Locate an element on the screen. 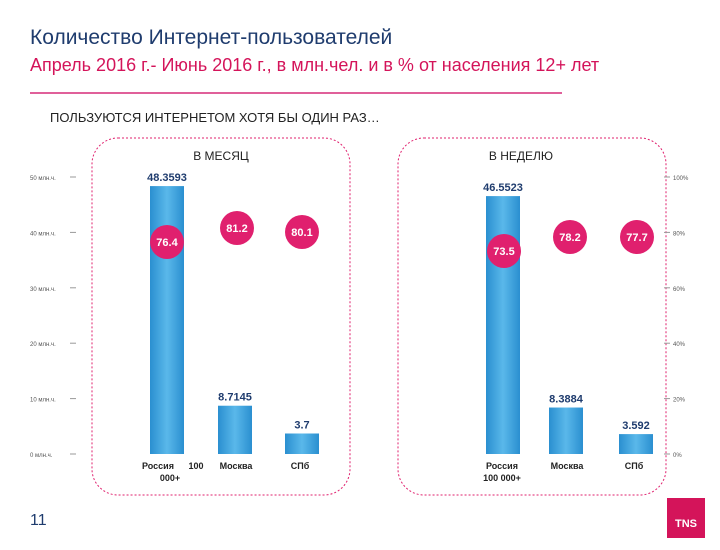 The width and height of the screenshot is (720, 550). bar-value-label: 46.5523 is located at coordinates (503, 188).